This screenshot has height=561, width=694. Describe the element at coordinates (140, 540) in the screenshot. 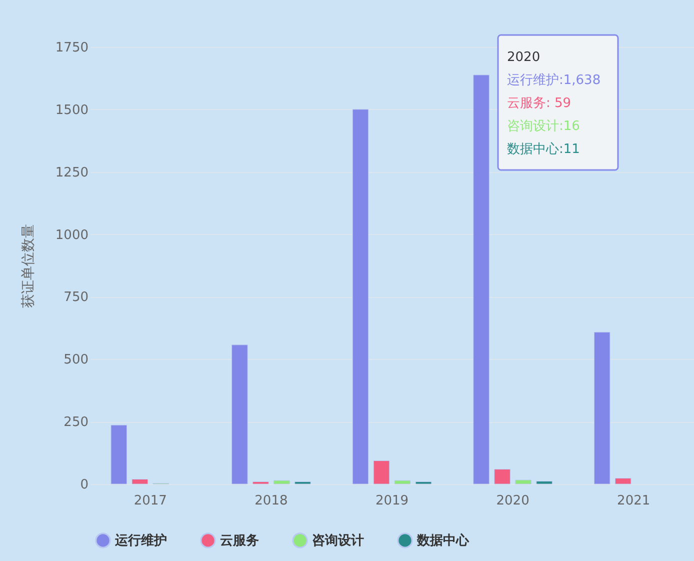

I see `legend-label: 运行维护` at that location.